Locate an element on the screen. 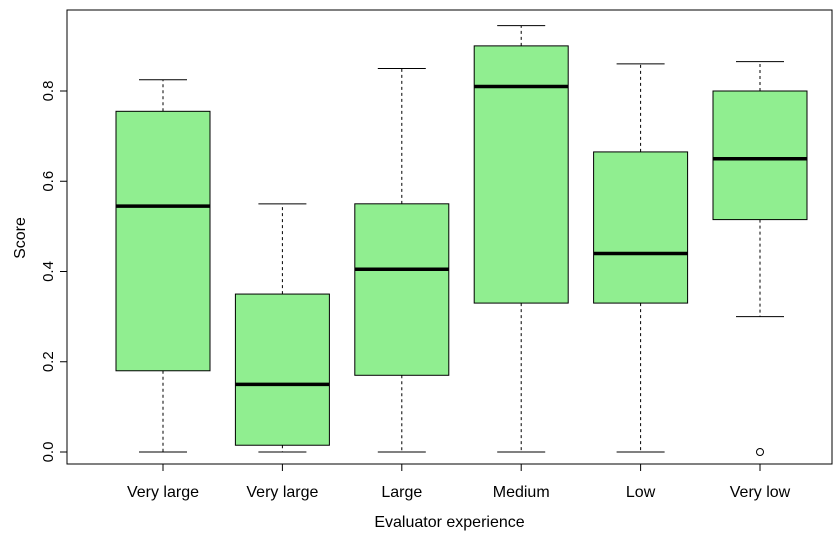  y-tick-label: 0.2 is located at coordinates (48, 361).